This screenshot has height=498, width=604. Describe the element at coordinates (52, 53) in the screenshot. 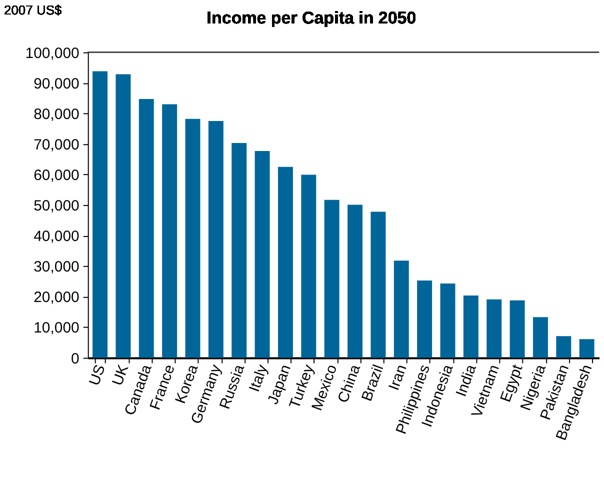

I see `y-tick-label: 100,000` at that location.